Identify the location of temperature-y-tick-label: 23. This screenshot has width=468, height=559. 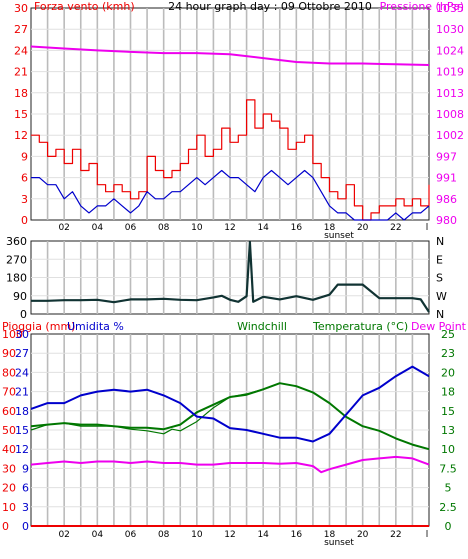
(448, 353).